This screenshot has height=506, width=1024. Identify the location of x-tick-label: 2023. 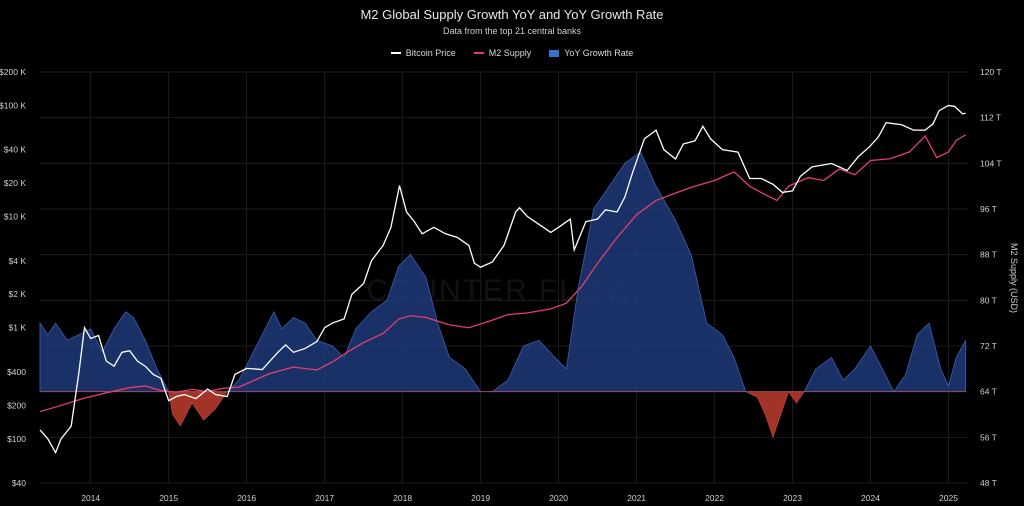
(792, 498).